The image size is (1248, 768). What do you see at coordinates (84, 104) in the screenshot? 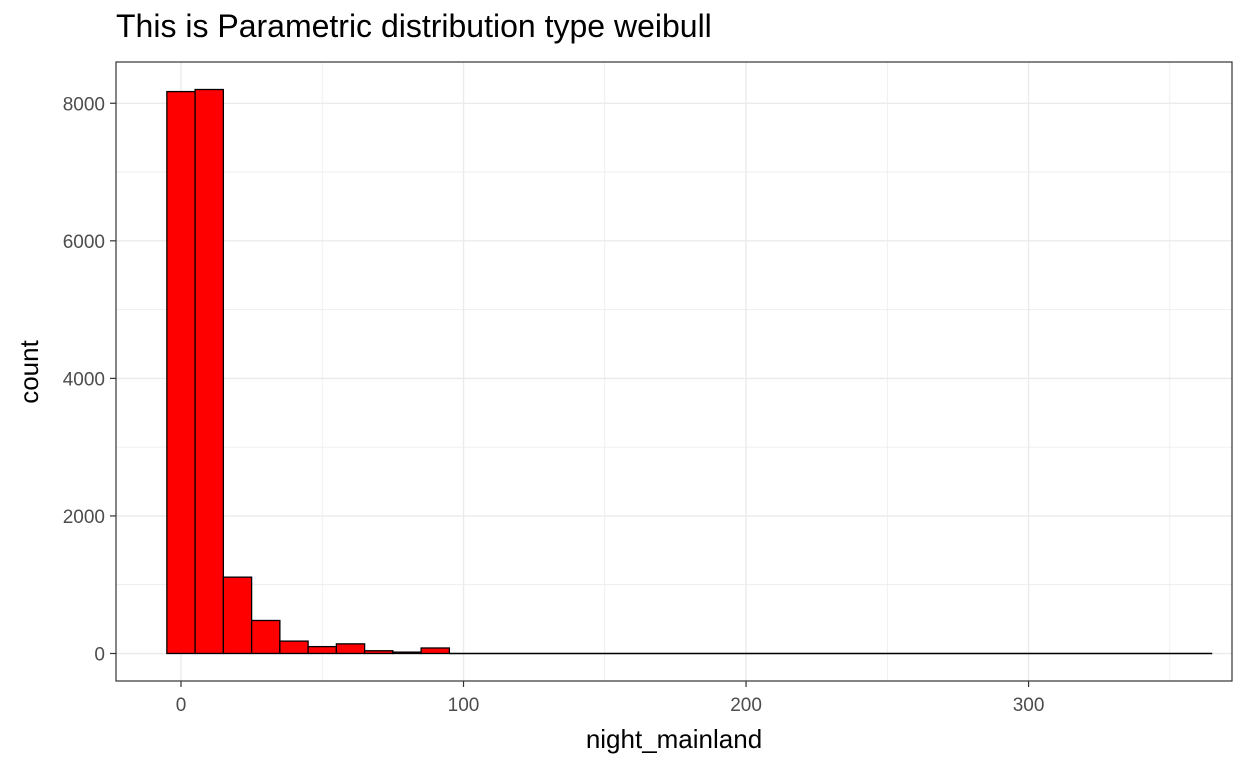
I see `y-tick-label: 8000` at bounding box center [84, 104].